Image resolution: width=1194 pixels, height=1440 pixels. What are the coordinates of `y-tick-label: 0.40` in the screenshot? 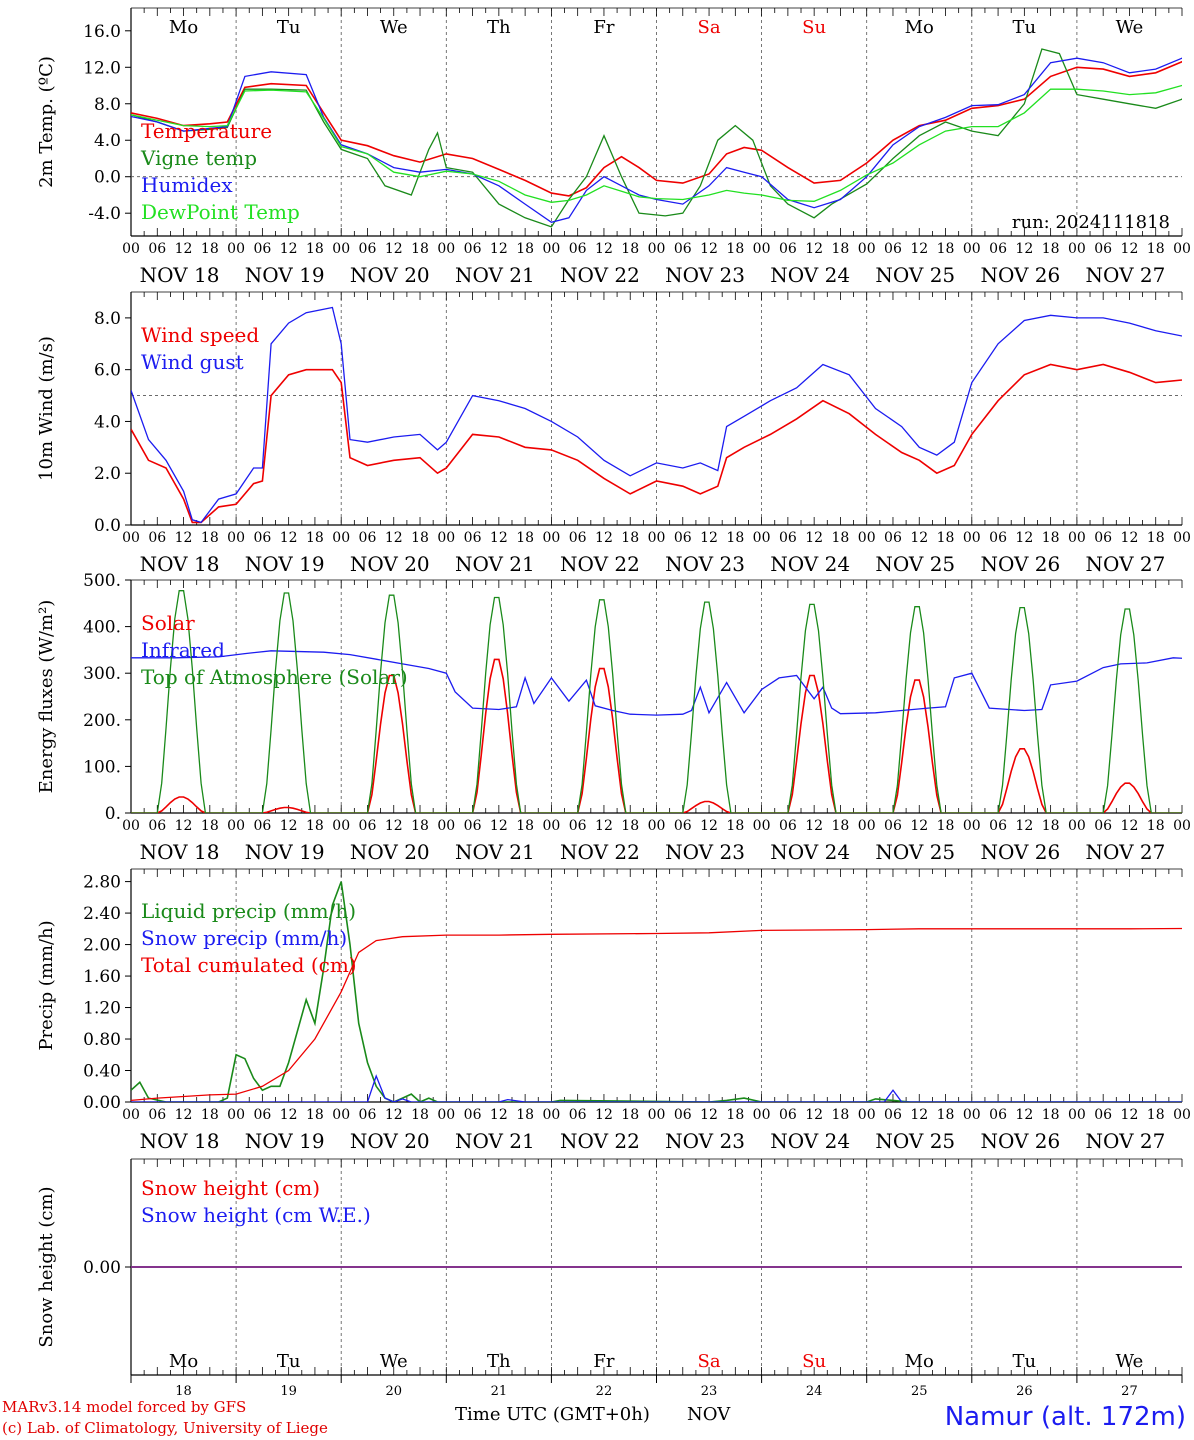 It's located at (102, 1072).